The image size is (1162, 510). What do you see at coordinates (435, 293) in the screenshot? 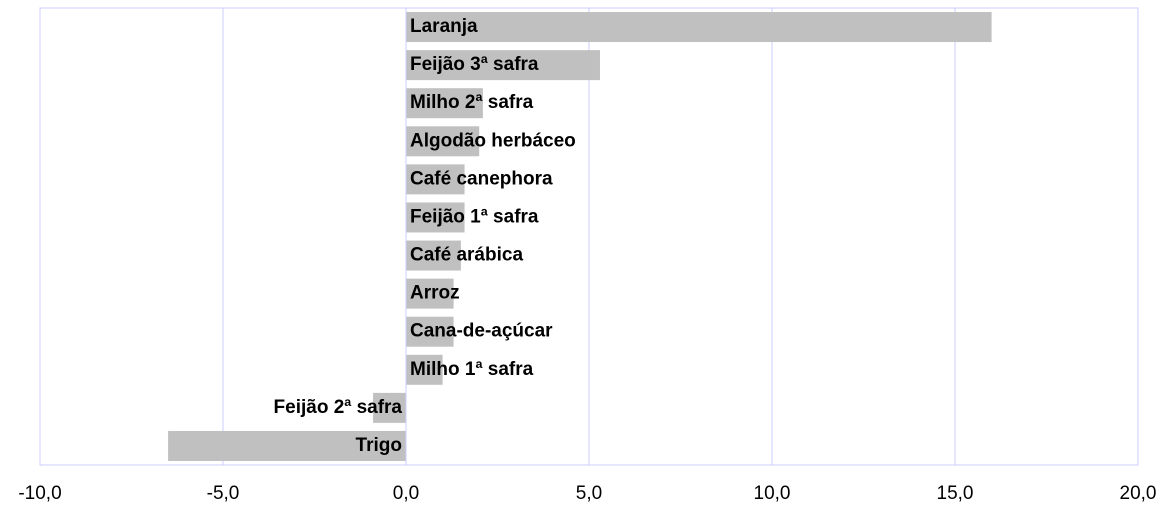
I see `category-label: Arroz` at bounding box center [435, 293].